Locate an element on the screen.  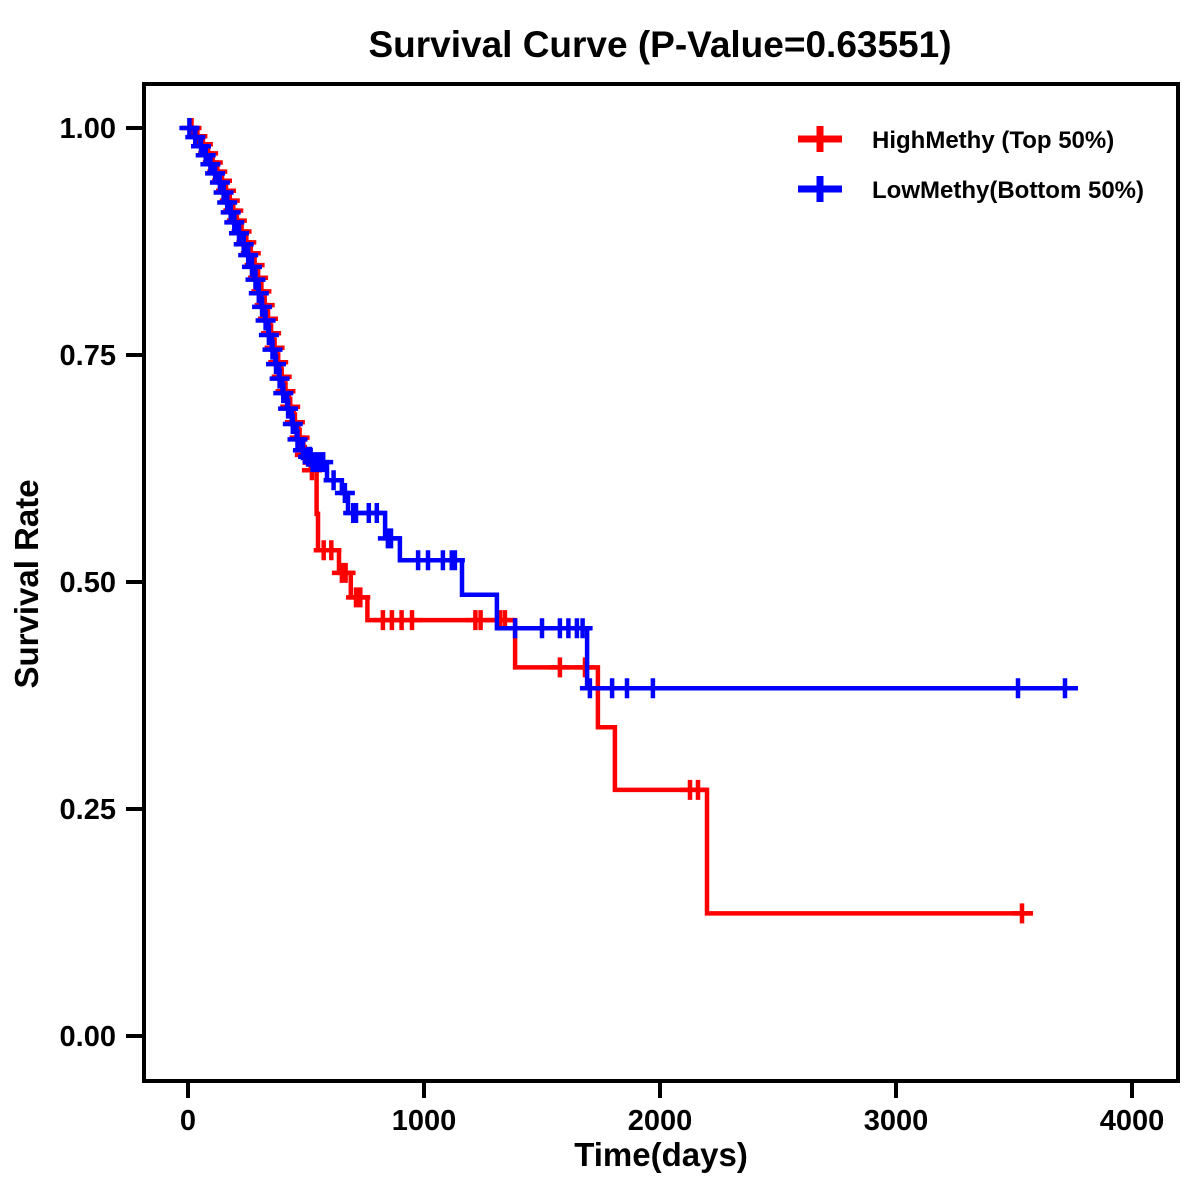
x-axis-ticks: 0 1000 2000 3000 4000 is located at coordinates (672, 1110).